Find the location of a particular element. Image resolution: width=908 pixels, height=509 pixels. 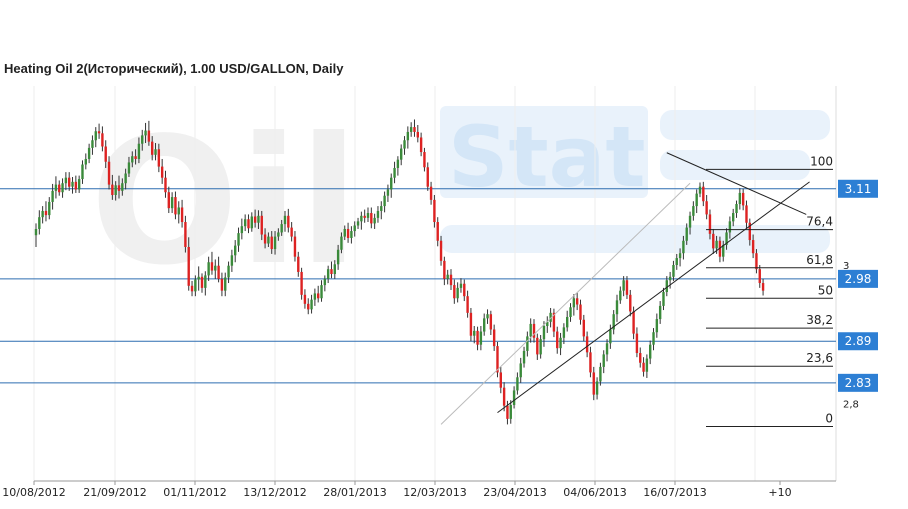

trendline-channel is located at coordinates (565, 303).